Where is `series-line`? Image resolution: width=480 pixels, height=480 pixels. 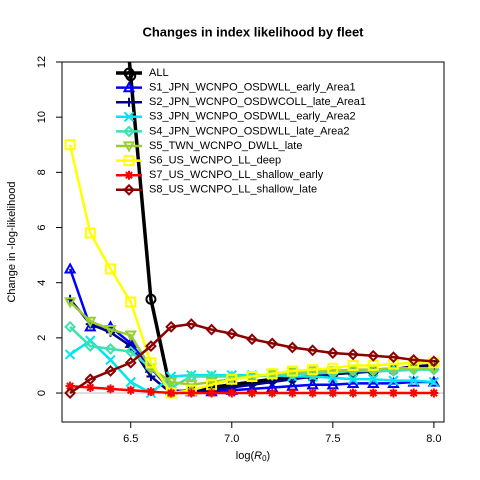 series-line is located at coordinates (251, 358).